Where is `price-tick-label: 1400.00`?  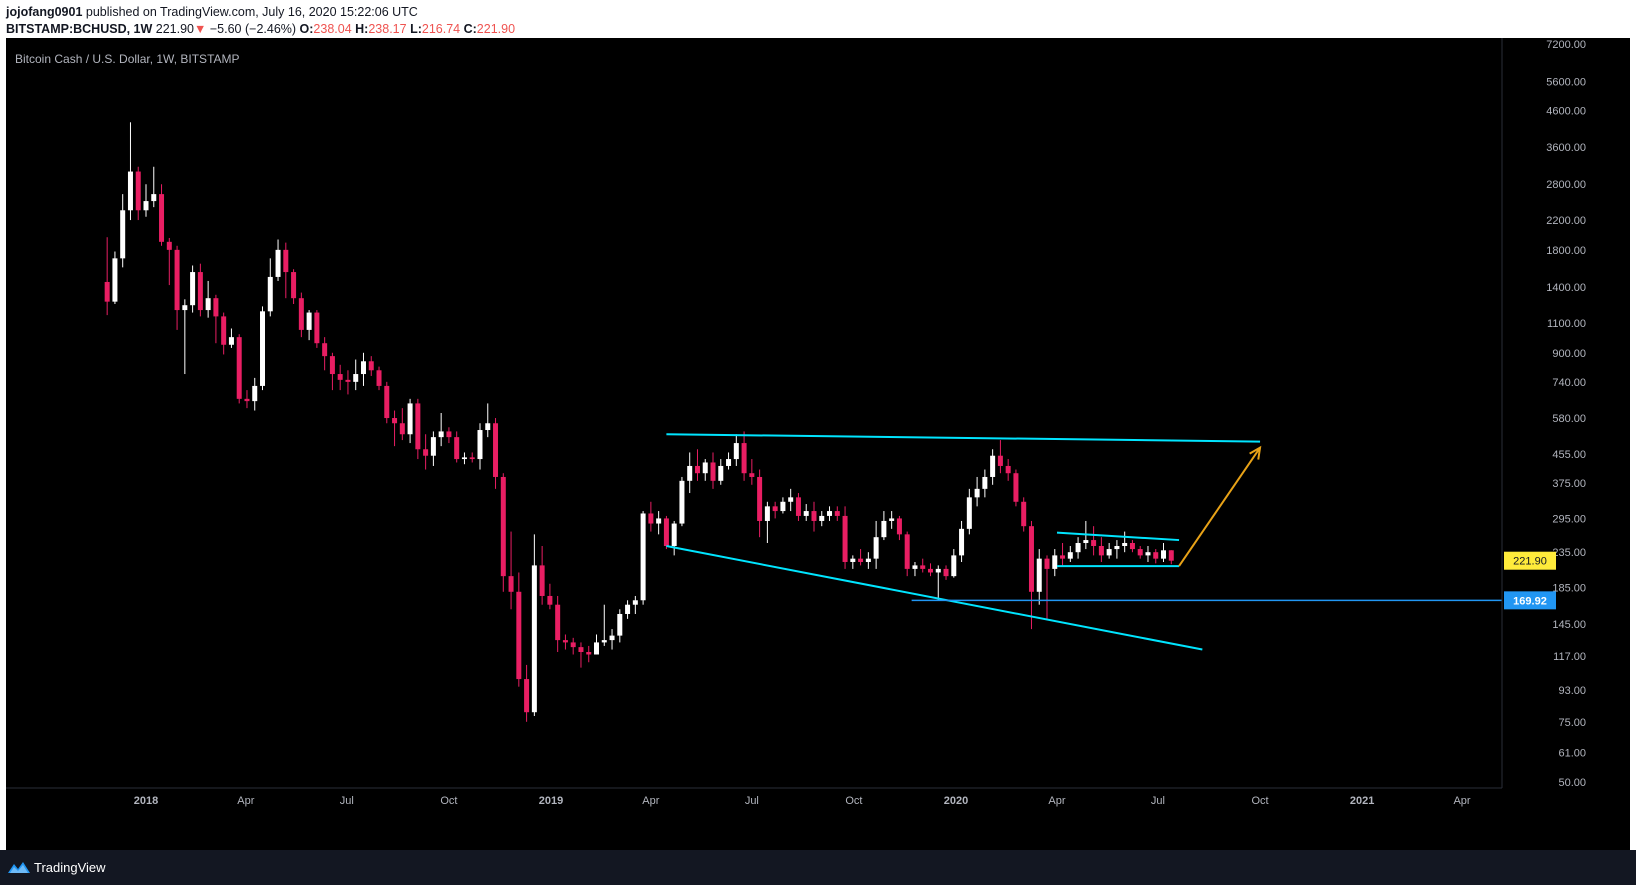 price-tick-label: 1400.00 is located at coordinates (1566, 288).